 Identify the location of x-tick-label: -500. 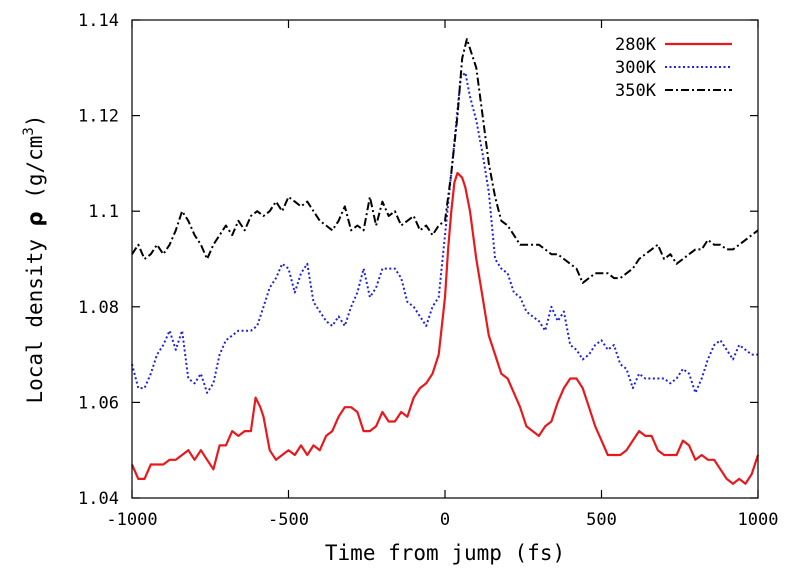
(288, 520).